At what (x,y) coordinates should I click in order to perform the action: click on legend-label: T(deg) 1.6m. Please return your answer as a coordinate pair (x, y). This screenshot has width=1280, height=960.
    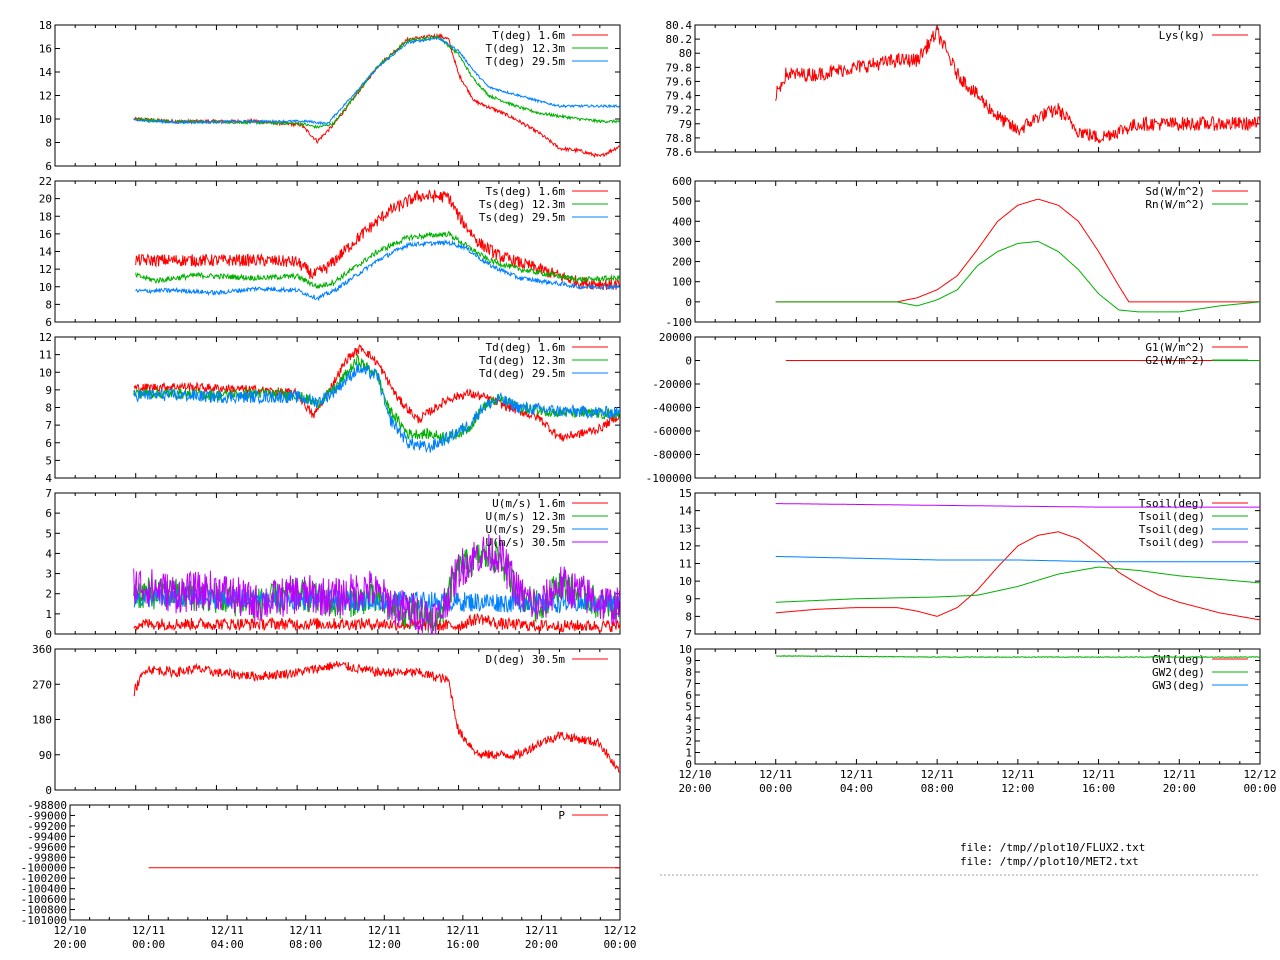
    Looking at the image, I should click on (528, 35).